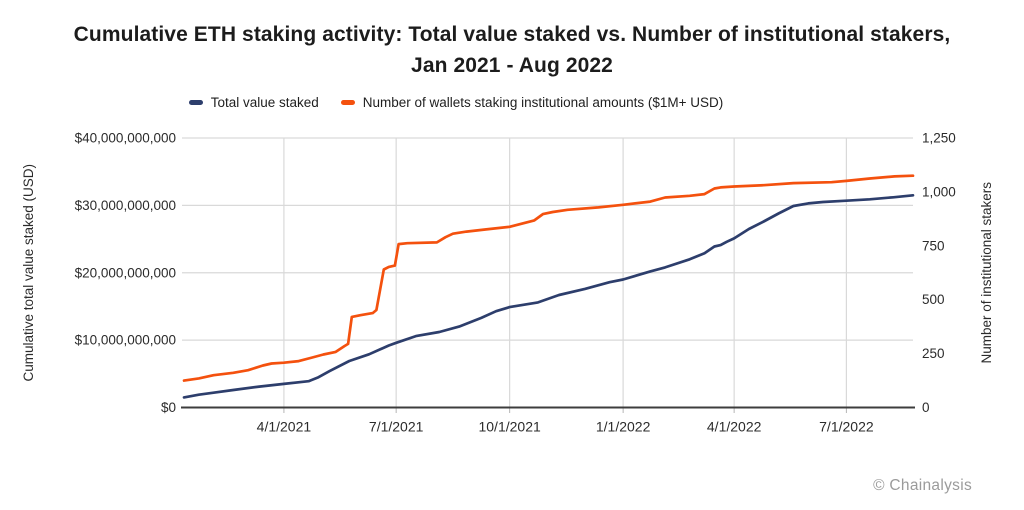 The width and height of the screenshot is (1024, 510). Describe the element at coordinates (264, 102) in the screenshot. I see `legend-label-total-value-staked: Total value staked` at that location.